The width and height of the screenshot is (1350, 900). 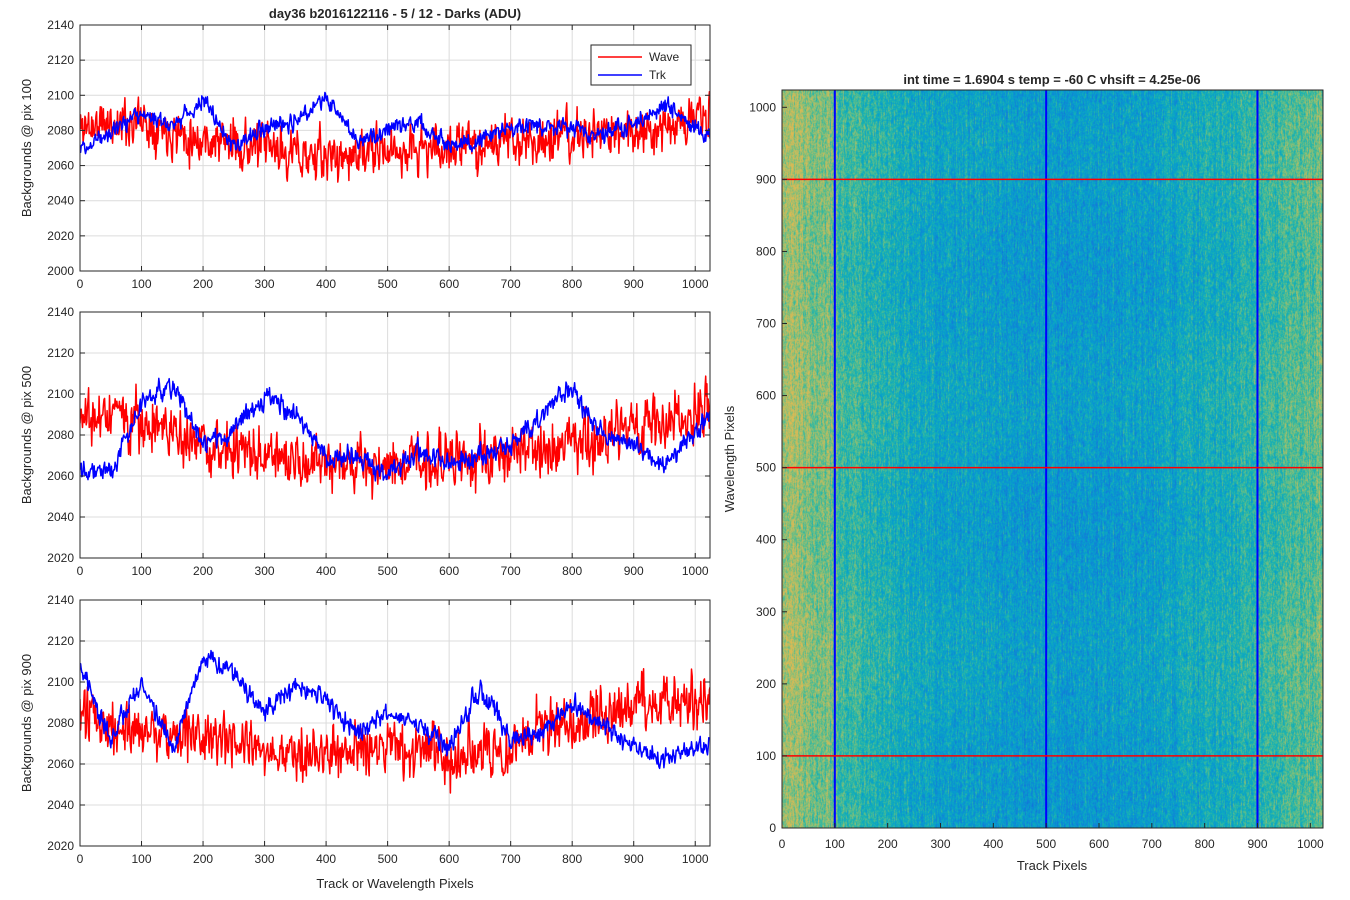 What do you see at coordinates (729, 458) in the screenshot?
I see `y-axis-label: Wavelength Pixels` at bounding box center [729, 458].